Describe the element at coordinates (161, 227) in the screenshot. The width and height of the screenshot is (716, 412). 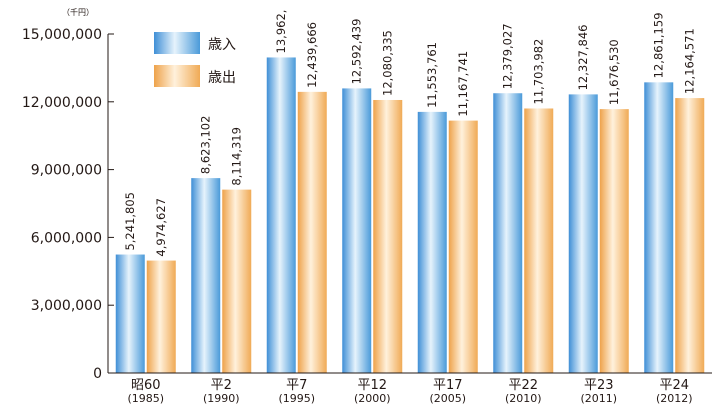
I see `data-label: 4,974,627` at that location.